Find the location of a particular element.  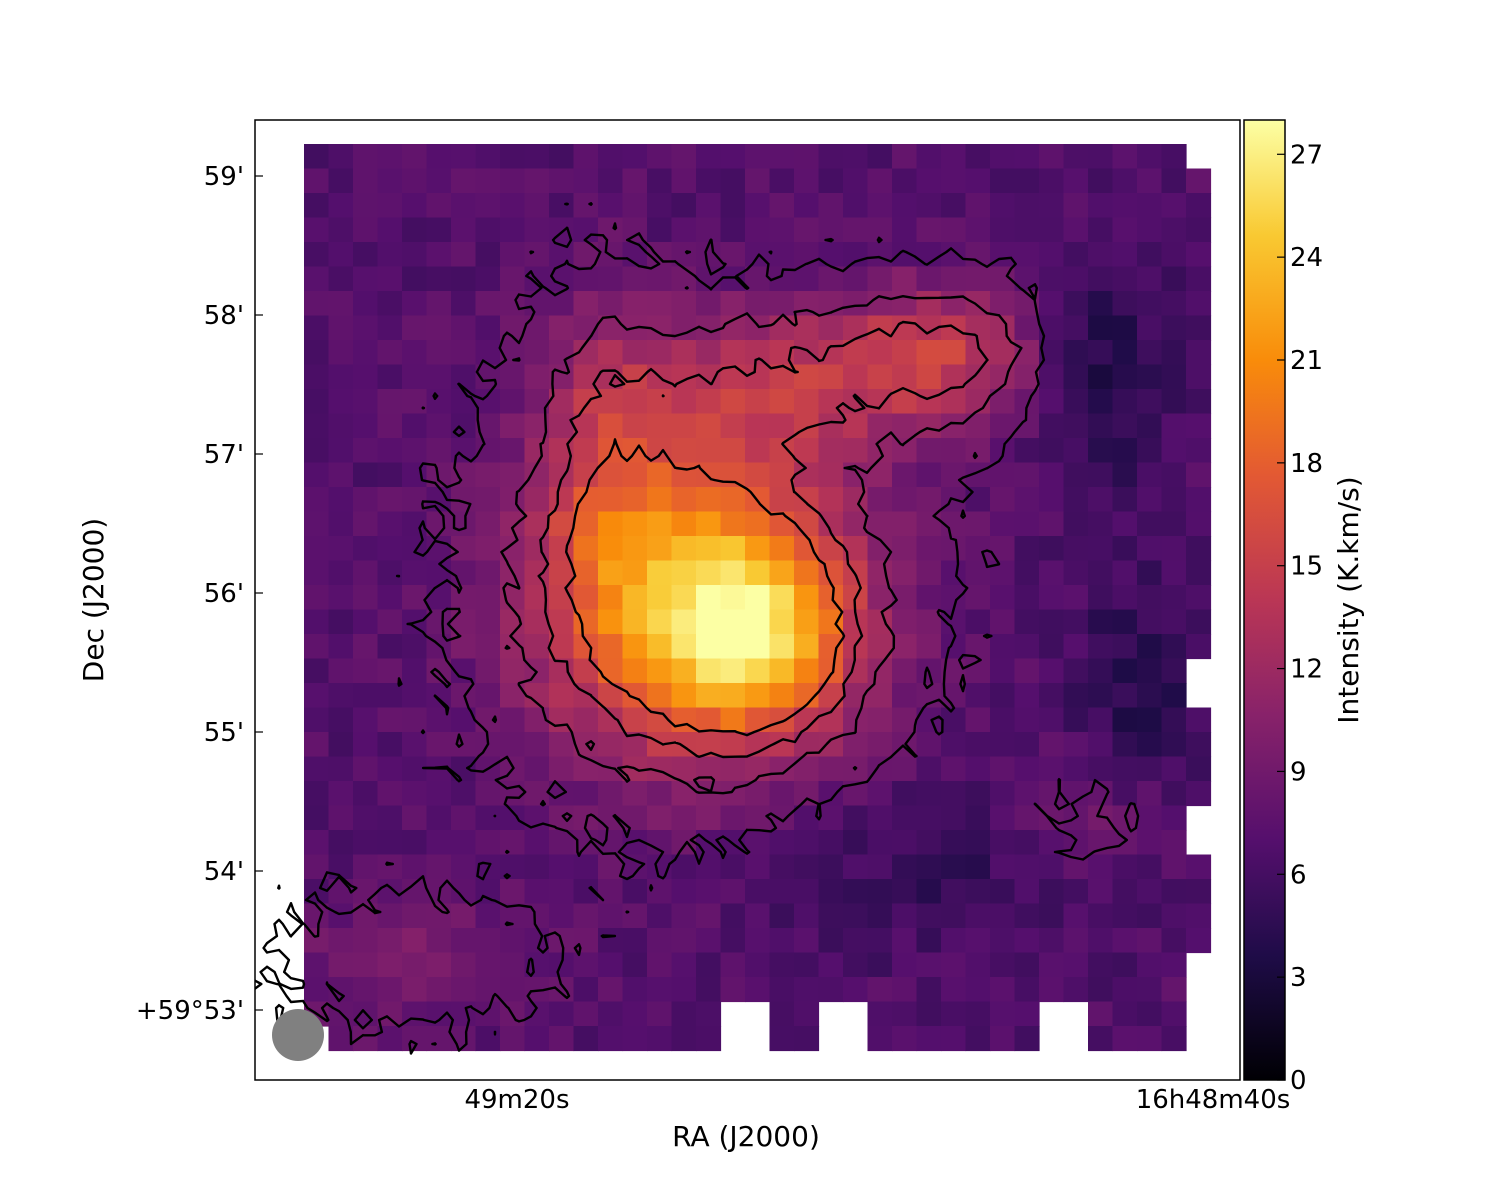

colorbar-tick-label: 15 is located at coordinates (1306, 567).